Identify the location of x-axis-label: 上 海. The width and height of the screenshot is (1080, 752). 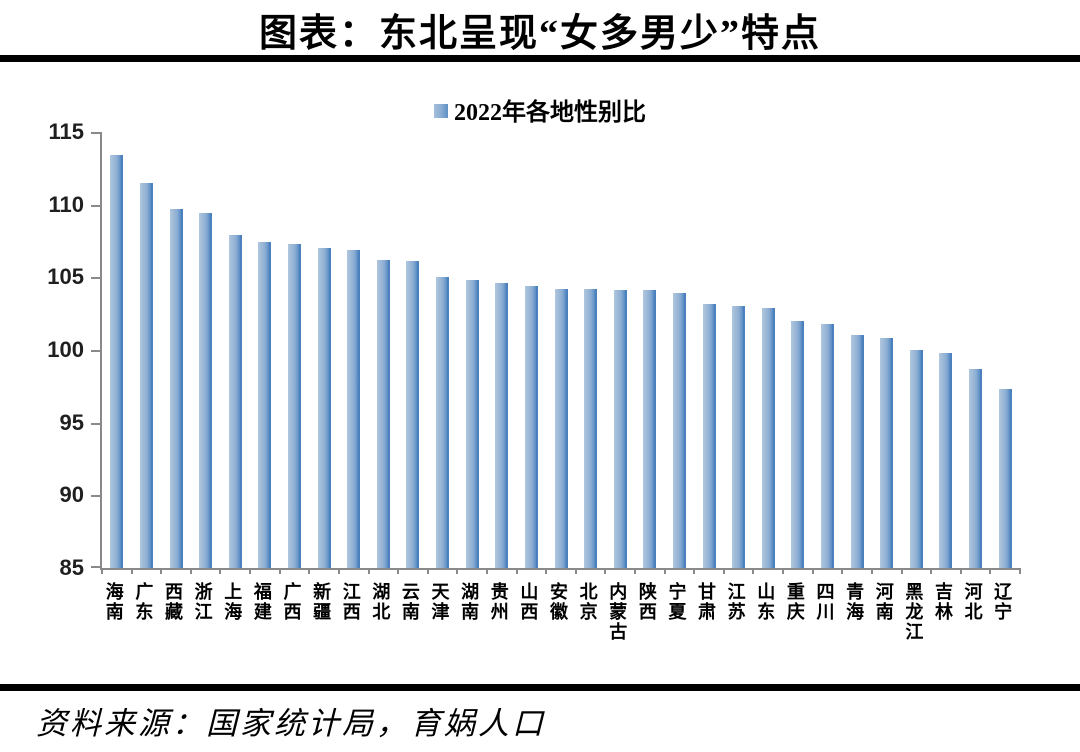
(233, 602).